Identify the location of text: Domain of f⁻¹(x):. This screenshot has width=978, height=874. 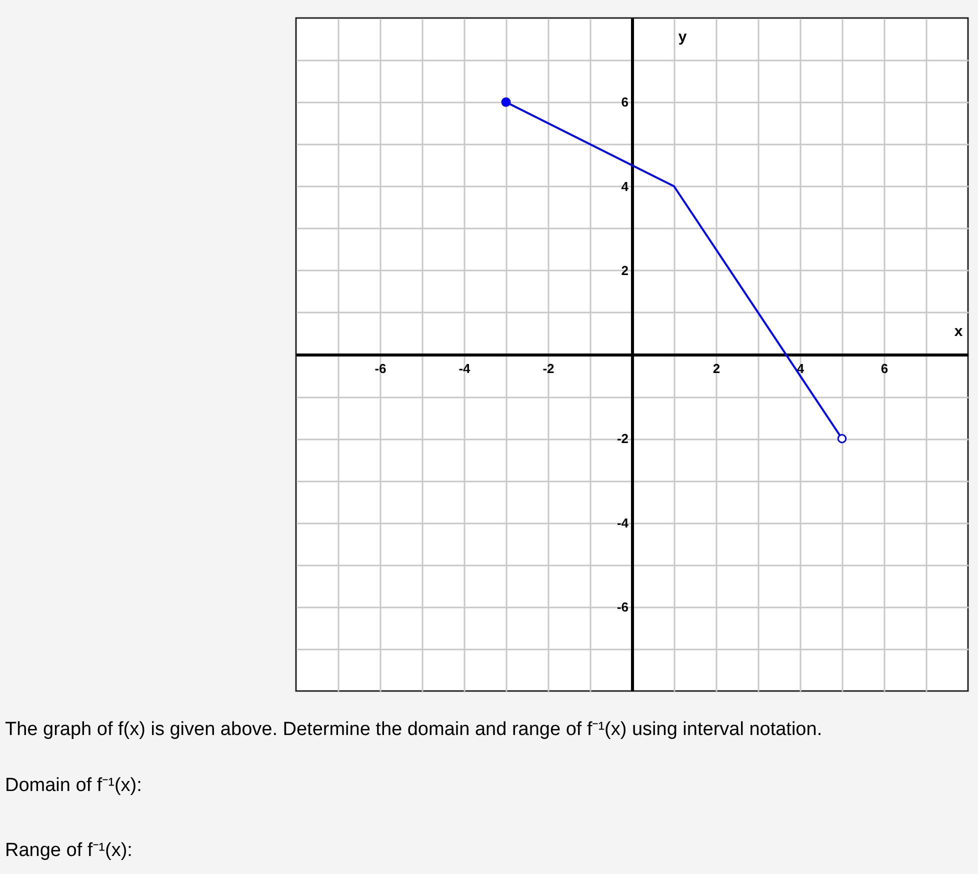
(73, 785).